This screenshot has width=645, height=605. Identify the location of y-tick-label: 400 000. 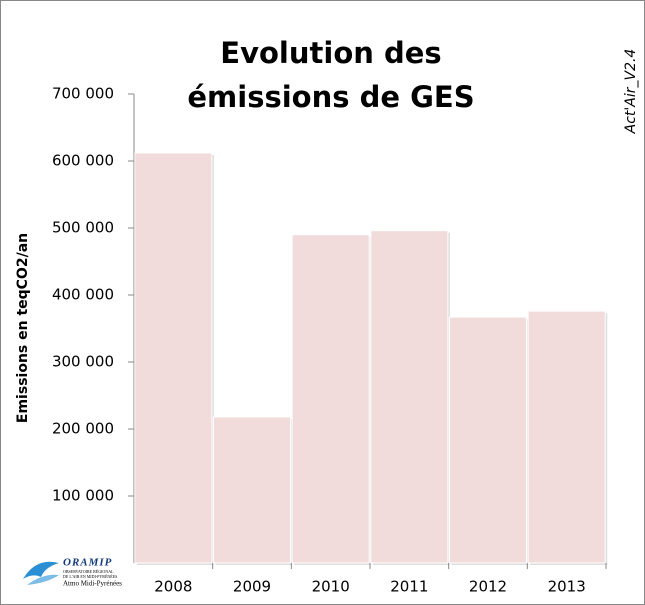
(83, 295).